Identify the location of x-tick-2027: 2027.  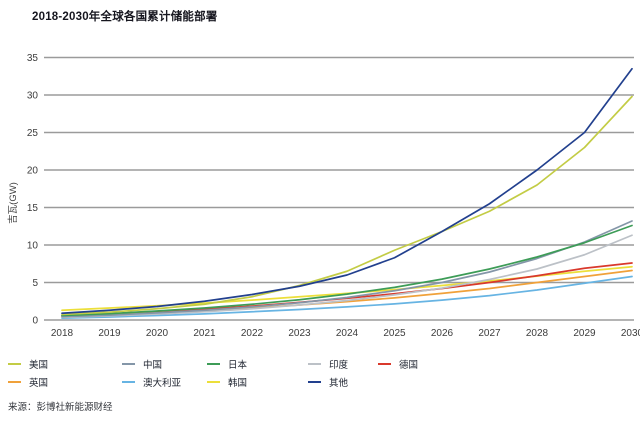
(489, 333).